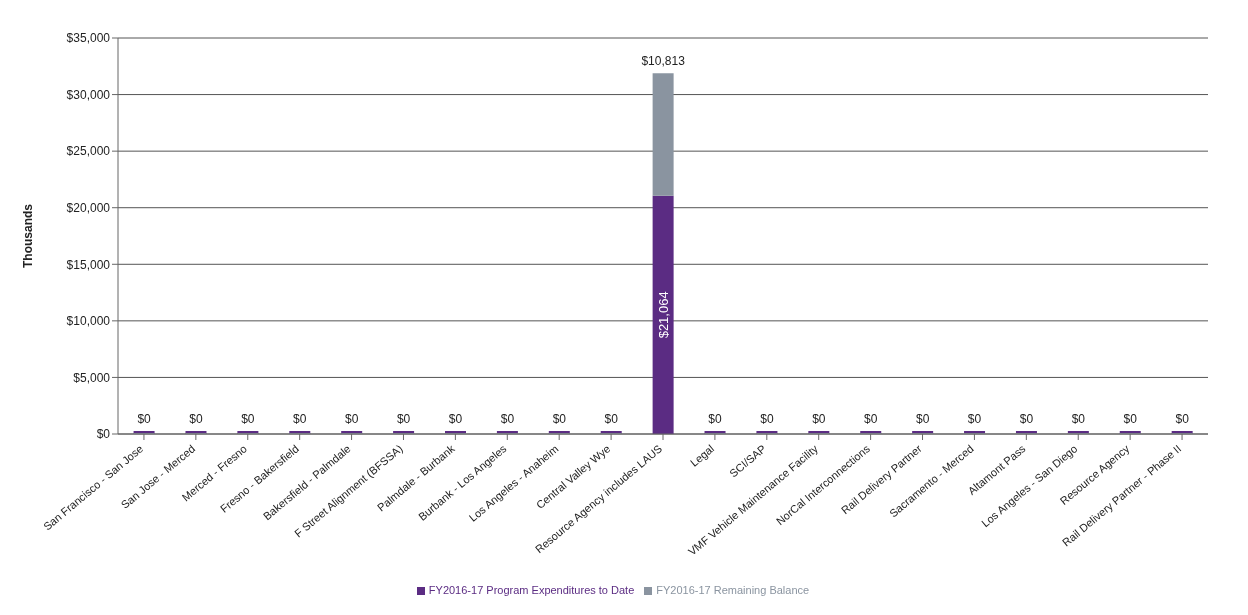 Image resolution: width=1248 pixels, height=615 pixels. What do you see at coordinates (92, 377) in the screenshot?
I see `y-tick-label: $5,000` at bounding box center [92, 377].